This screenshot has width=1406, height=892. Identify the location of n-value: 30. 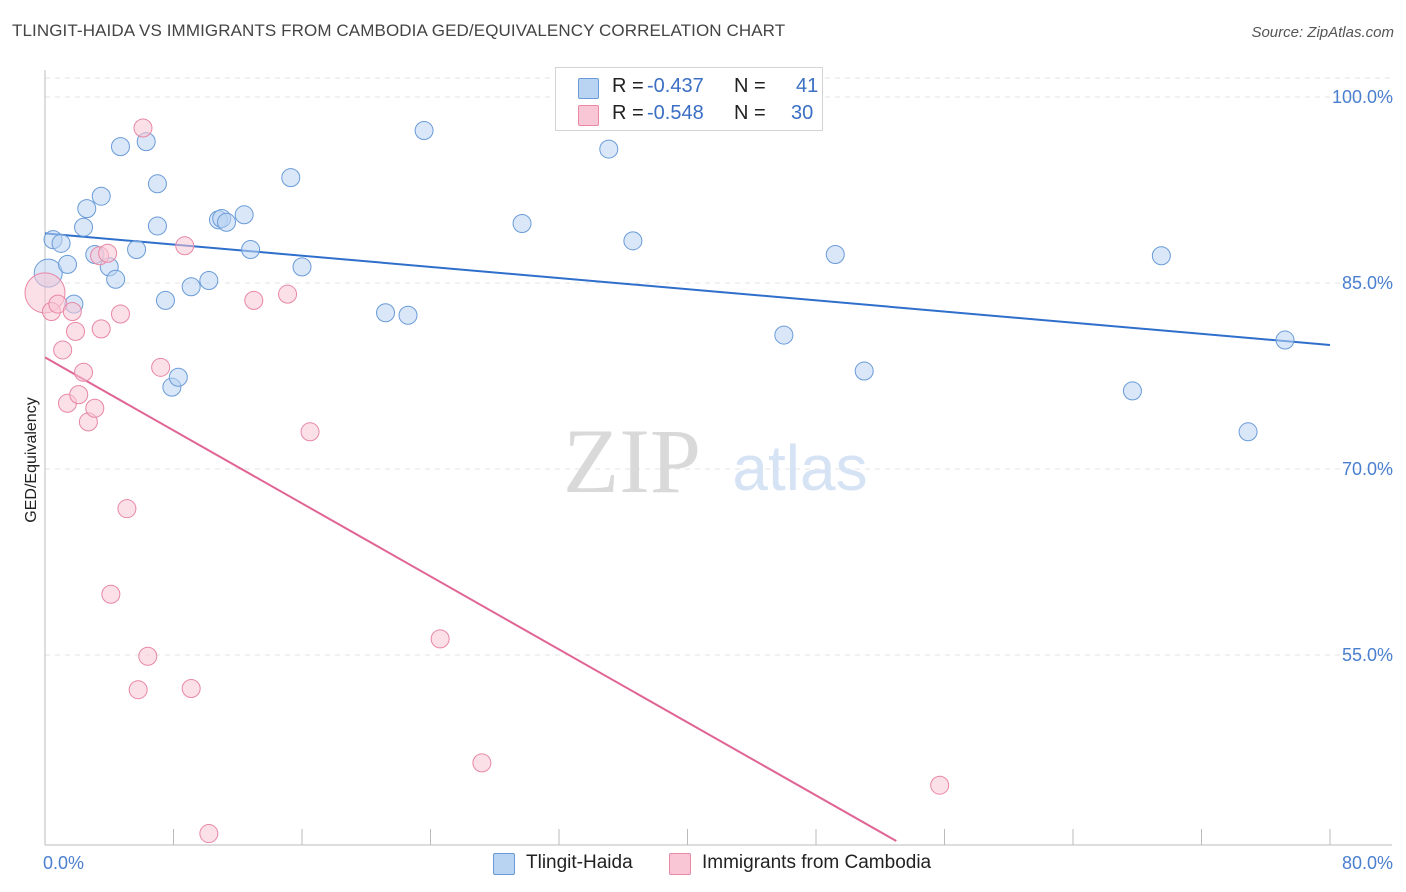
(802, 113).